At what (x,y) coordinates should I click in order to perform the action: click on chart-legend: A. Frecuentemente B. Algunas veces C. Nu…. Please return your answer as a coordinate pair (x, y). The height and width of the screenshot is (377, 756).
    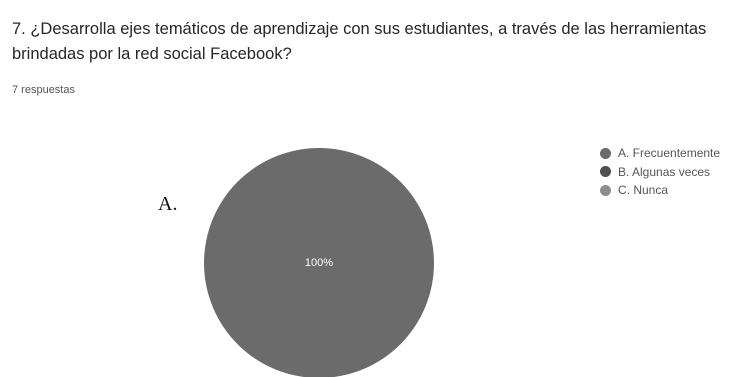
    Looking at the image, I should click on (660, 172).